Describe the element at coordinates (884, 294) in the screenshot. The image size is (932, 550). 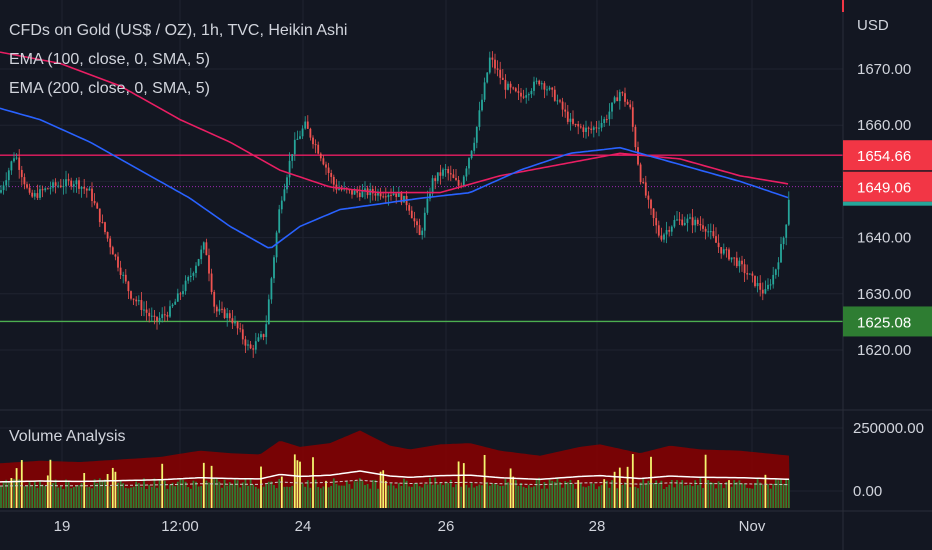
I see `y-tick-label: 1630.00` at that location.